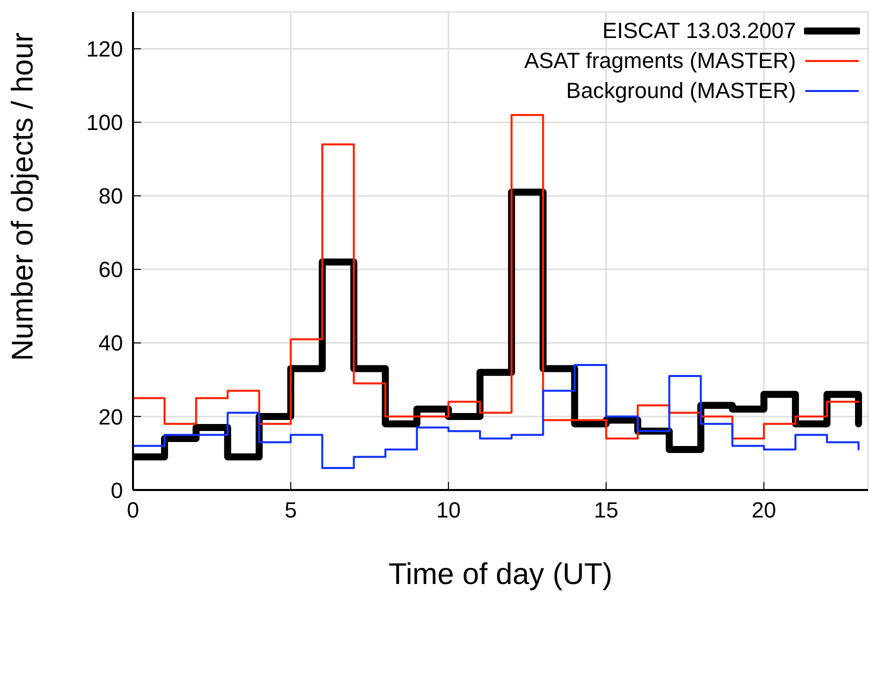 This screenshot has width=870, height=680. What do you see at coordinates (23, 196) in the screenshot?
I see `y-axis-title: Number of objects / hour` at bounding box center [23, 196].